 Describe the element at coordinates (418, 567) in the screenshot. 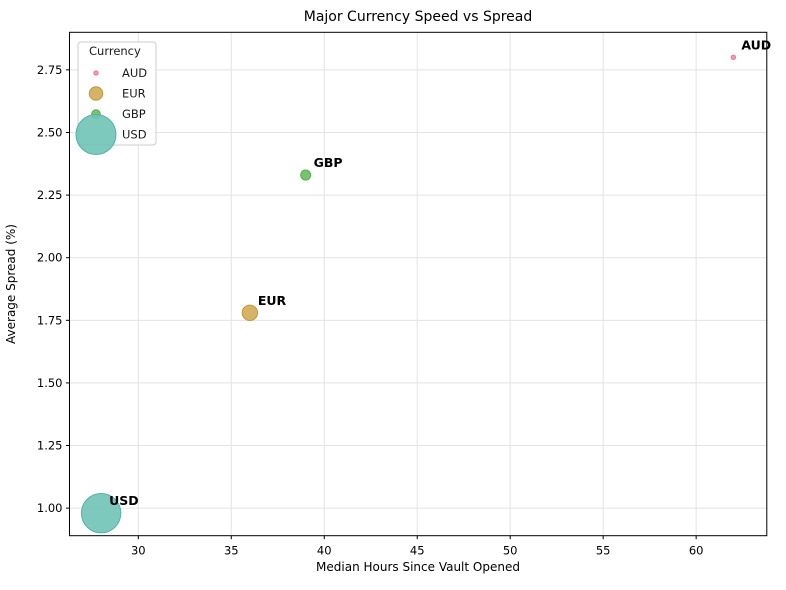

I see `x-axis-label: Median Hours Since Vault Opened` at that location.